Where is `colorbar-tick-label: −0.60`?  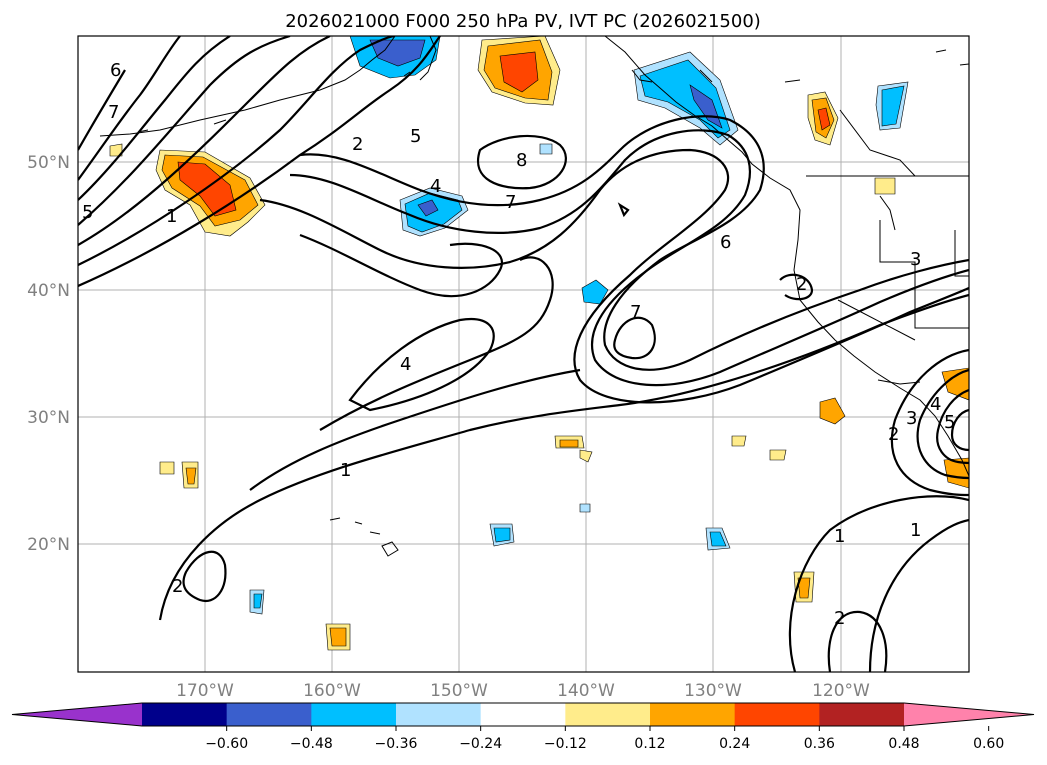
colorbar-tick-label: −0.60 is located at coordinates (226, 744).